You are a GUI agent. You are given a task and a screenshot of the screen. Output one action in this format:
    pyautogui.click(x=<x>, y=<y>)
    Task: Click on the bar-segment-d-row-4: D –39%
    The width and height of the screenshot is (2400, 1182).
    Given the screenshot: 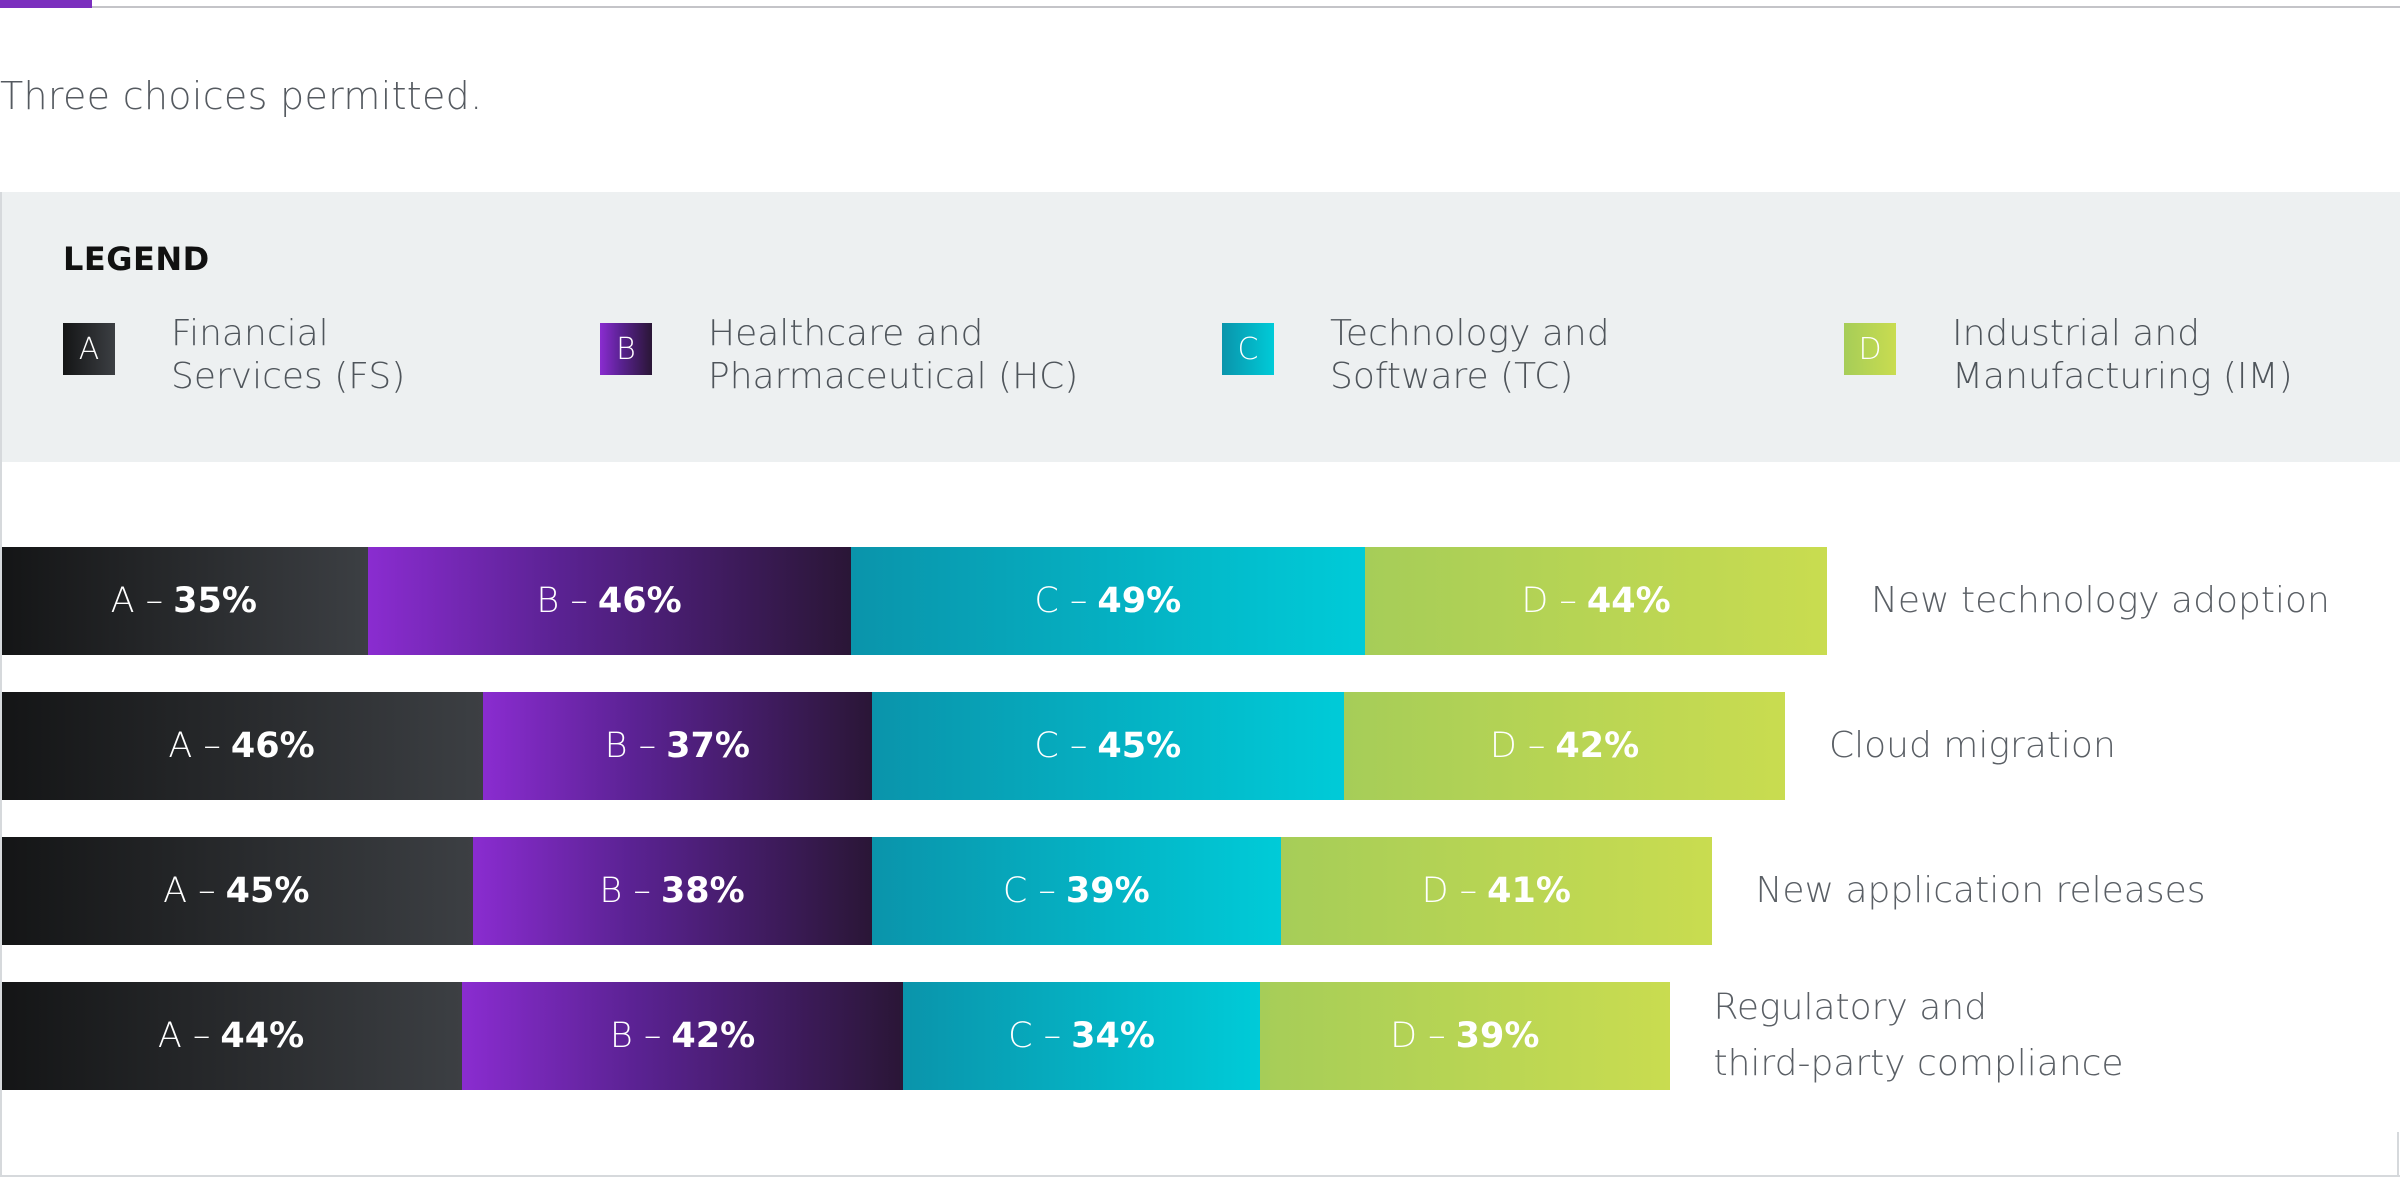 What is the action you would take?
    pyautogui.click(x=1465, y=1036)
    